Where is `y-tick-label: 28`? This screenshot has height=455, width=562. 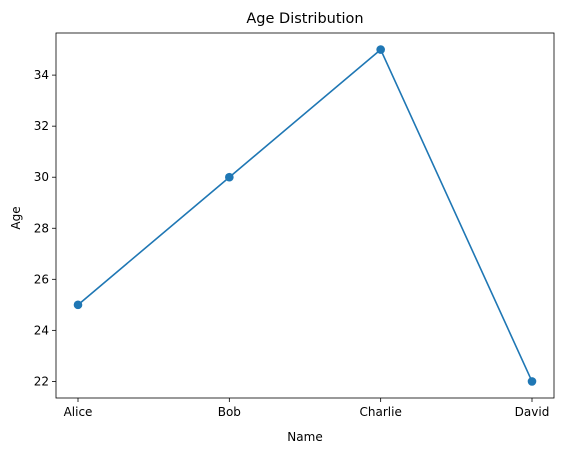 y-tick-label: 28 is located at coordinates (41, 228).